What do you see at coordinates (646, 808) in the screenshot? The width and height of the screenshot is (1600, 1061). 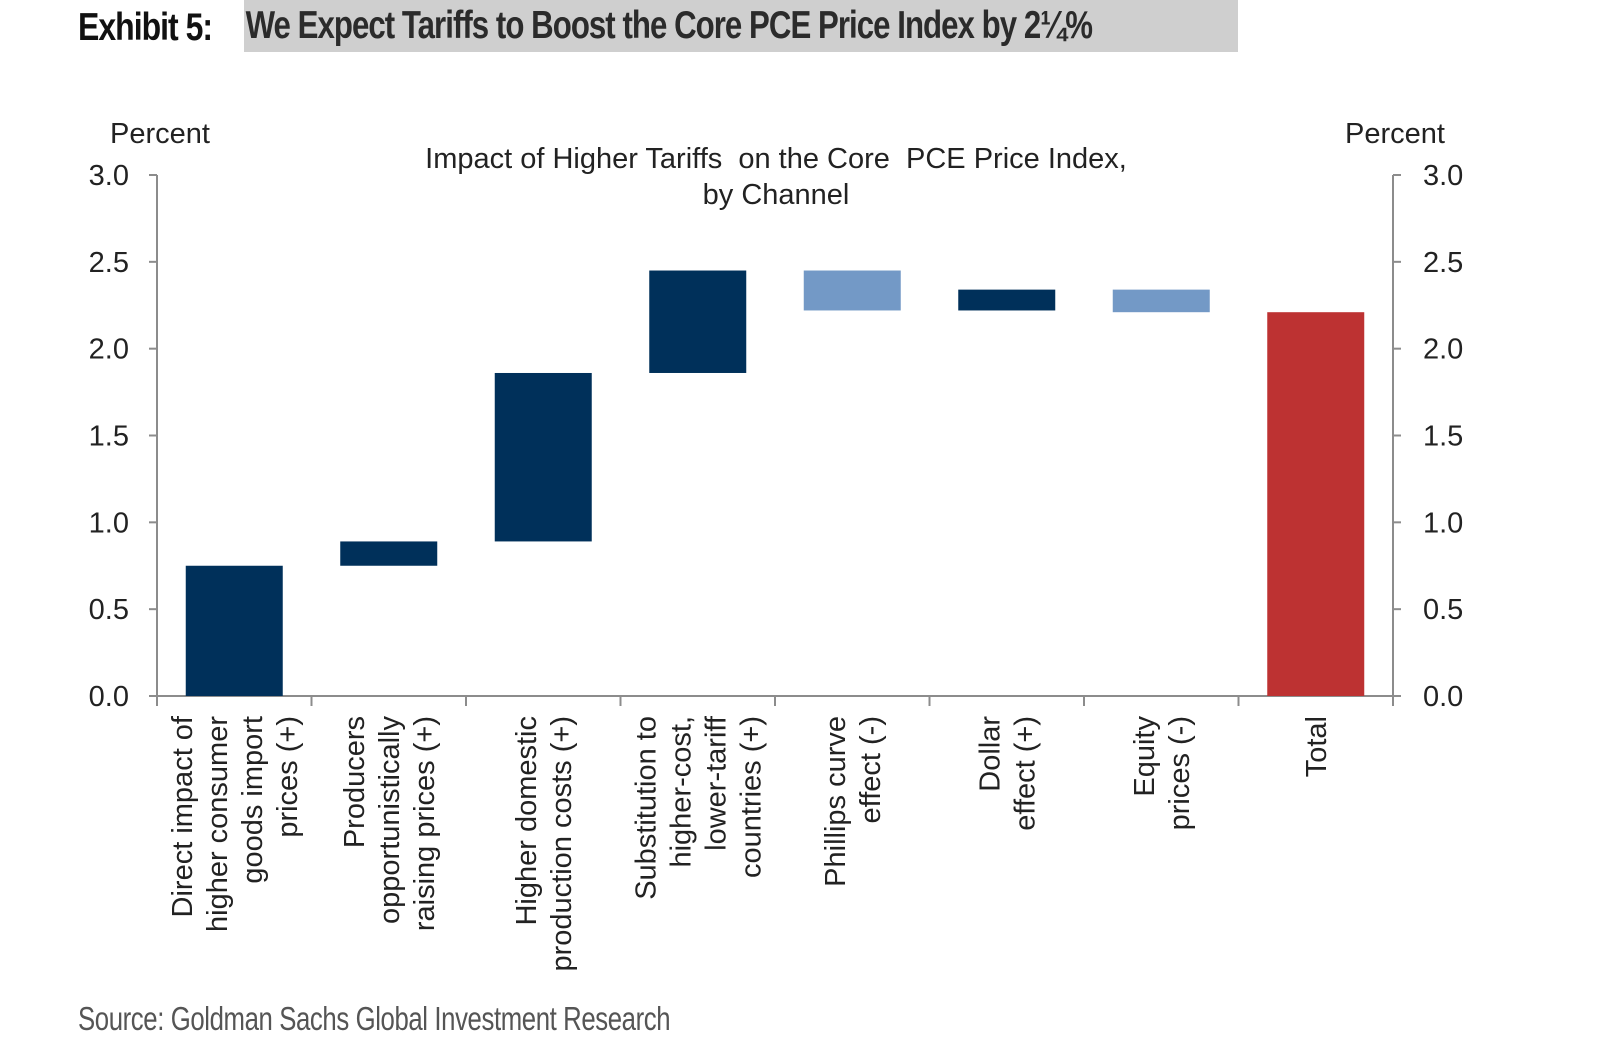 I see `category-label-line: Substitution to` at bounding box center [646, 808].